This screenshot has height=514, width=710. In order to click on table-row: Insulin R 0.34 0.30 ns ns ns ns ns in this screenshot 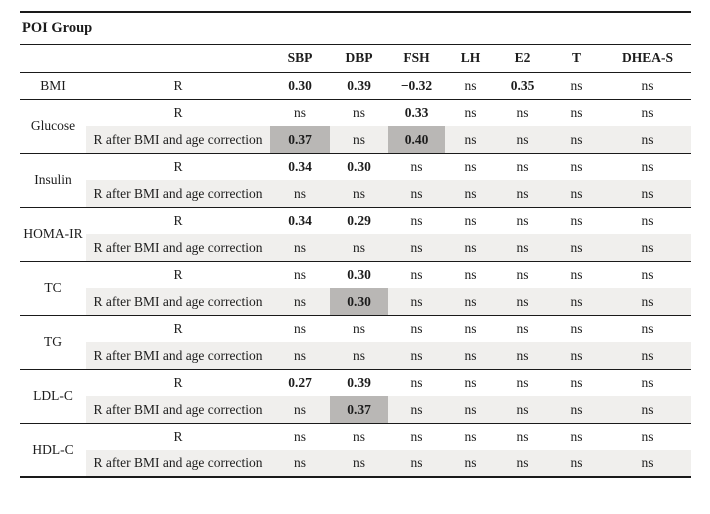, I will do `click(355, 180)`.